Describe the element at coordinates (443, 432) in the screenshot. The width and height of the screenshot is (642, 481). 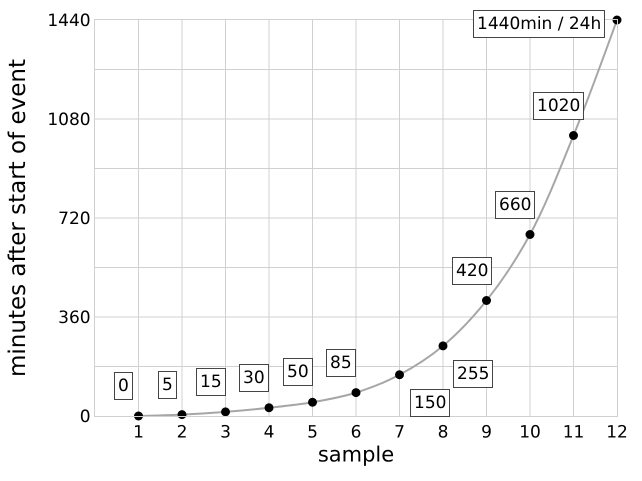
I see `x-tick-label: 8` at that location.